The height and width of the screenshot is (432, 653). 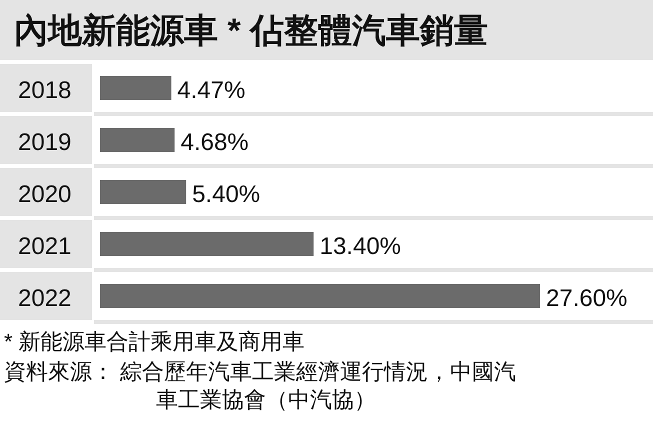 I want to click on data-label: 4.47%, so click(x=211, y=90).